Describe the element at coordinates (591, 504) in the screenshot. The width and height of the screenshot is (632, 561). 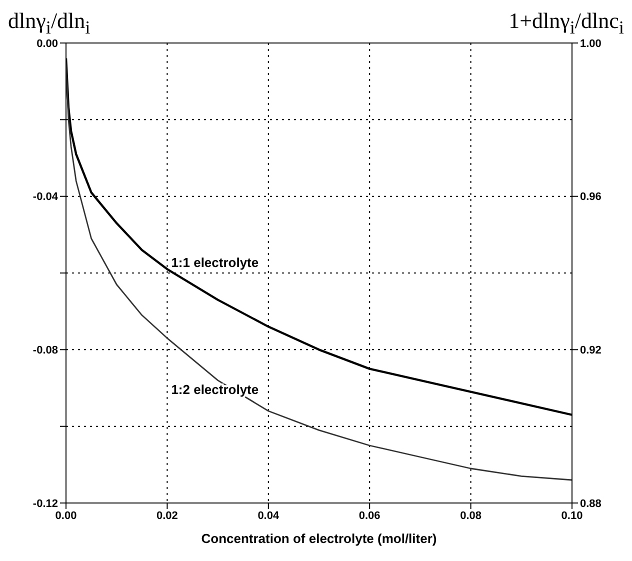
I see `y2-tick-label: 0.88` at that location.